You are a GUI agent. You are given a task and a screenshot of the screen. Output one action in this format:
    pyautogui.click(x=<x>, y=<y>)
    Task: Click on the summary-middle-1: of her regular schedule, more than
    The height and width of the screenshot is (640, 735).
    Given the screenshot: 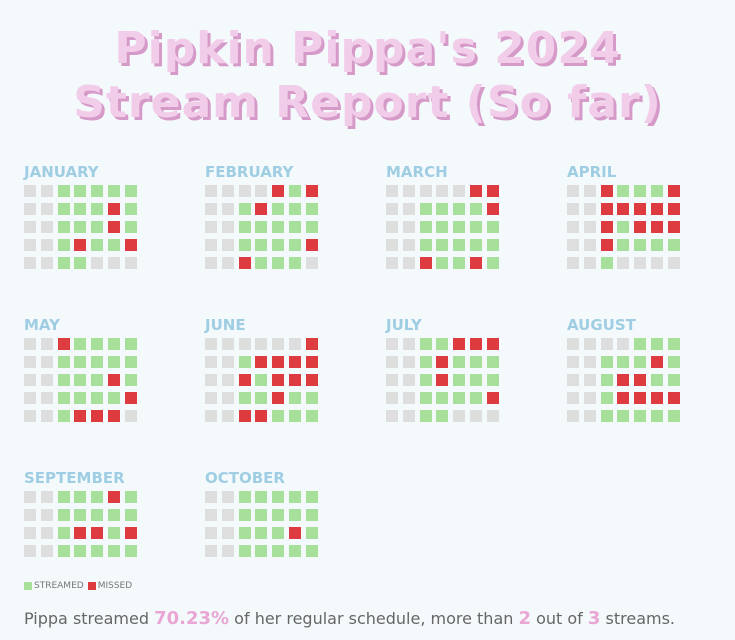 What is the action you would take?
    pyautogui.click(x=374, y=618)
    